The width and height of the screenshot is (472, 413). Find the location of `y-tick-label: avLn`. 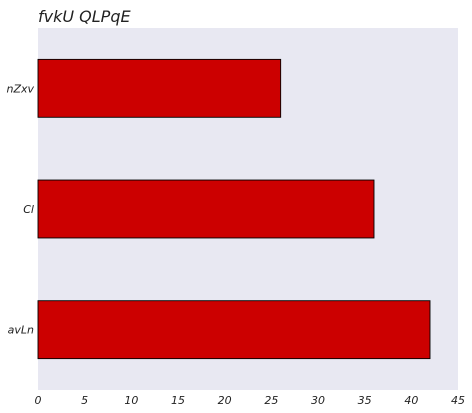

y-tick-label: avLn is located at coordinates (21, 330).